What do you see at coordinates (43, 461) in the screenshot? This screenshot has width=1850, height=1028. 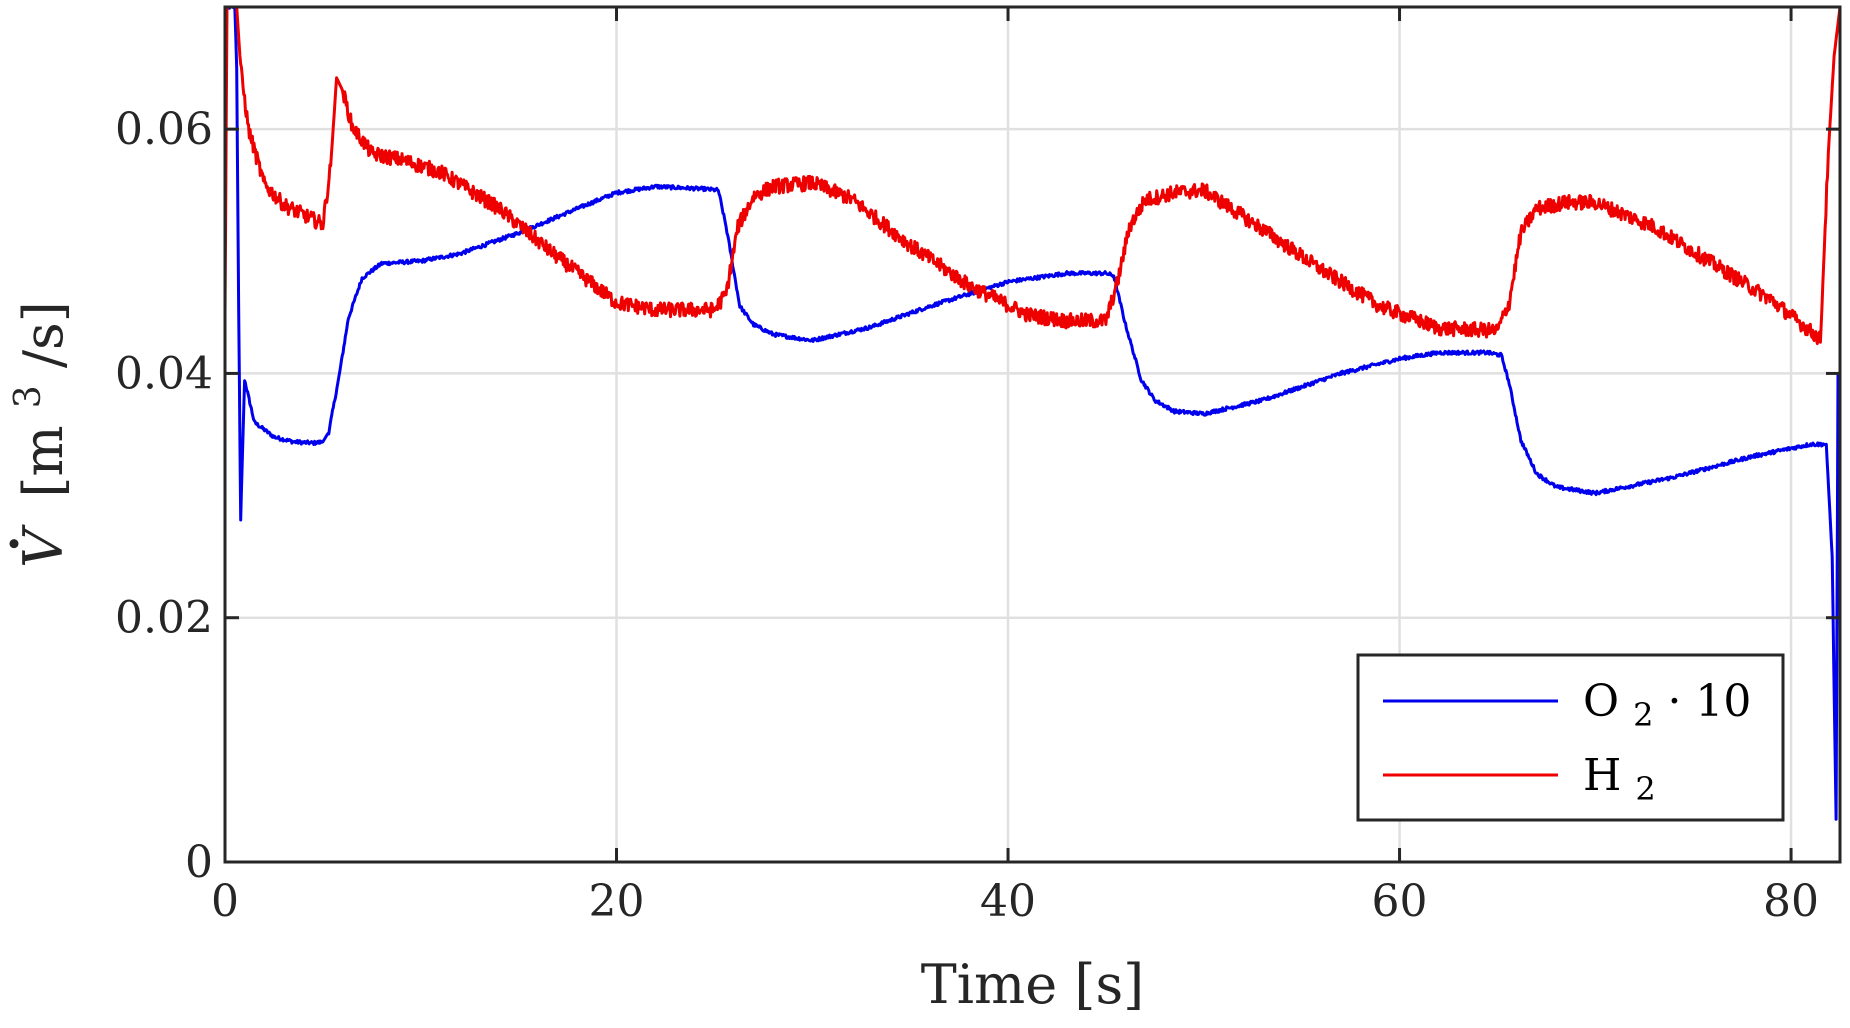 I see `y-axis-unit-prefix: [m` at bounding box center [43, 461].